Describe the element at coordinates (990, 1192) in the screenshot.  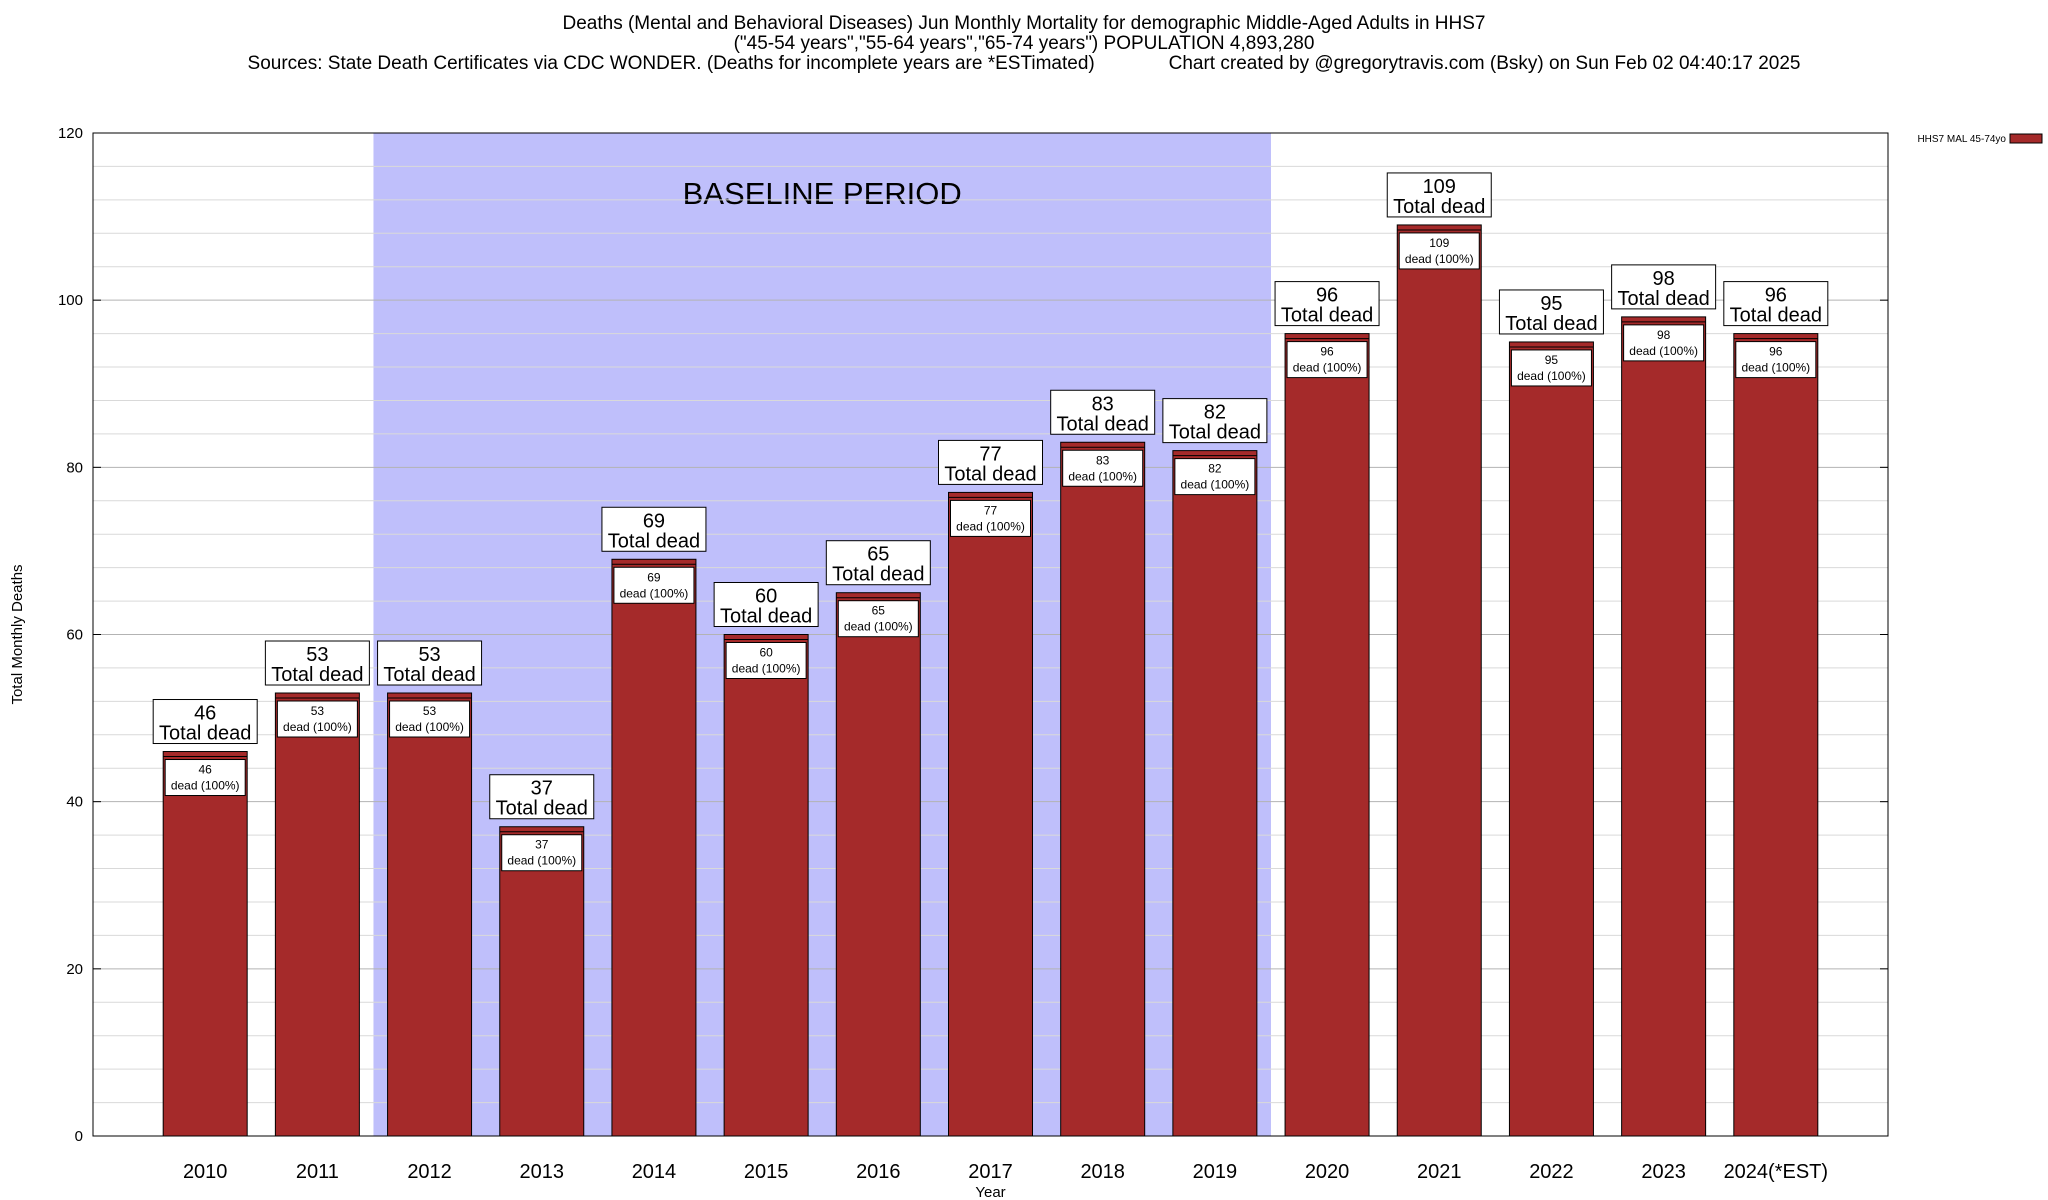
I see `x-axis-title: Year` at that location.